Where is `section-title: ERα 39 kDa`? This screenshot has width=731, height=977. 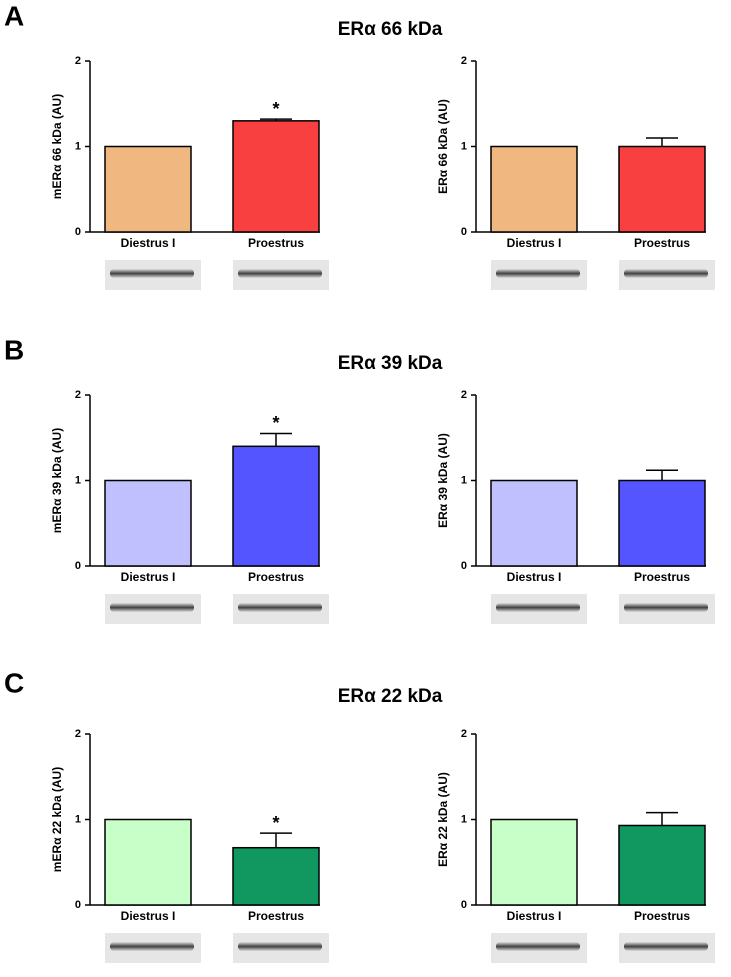
section-title: ERα 39 kDa is located at coordinates (390, 363).